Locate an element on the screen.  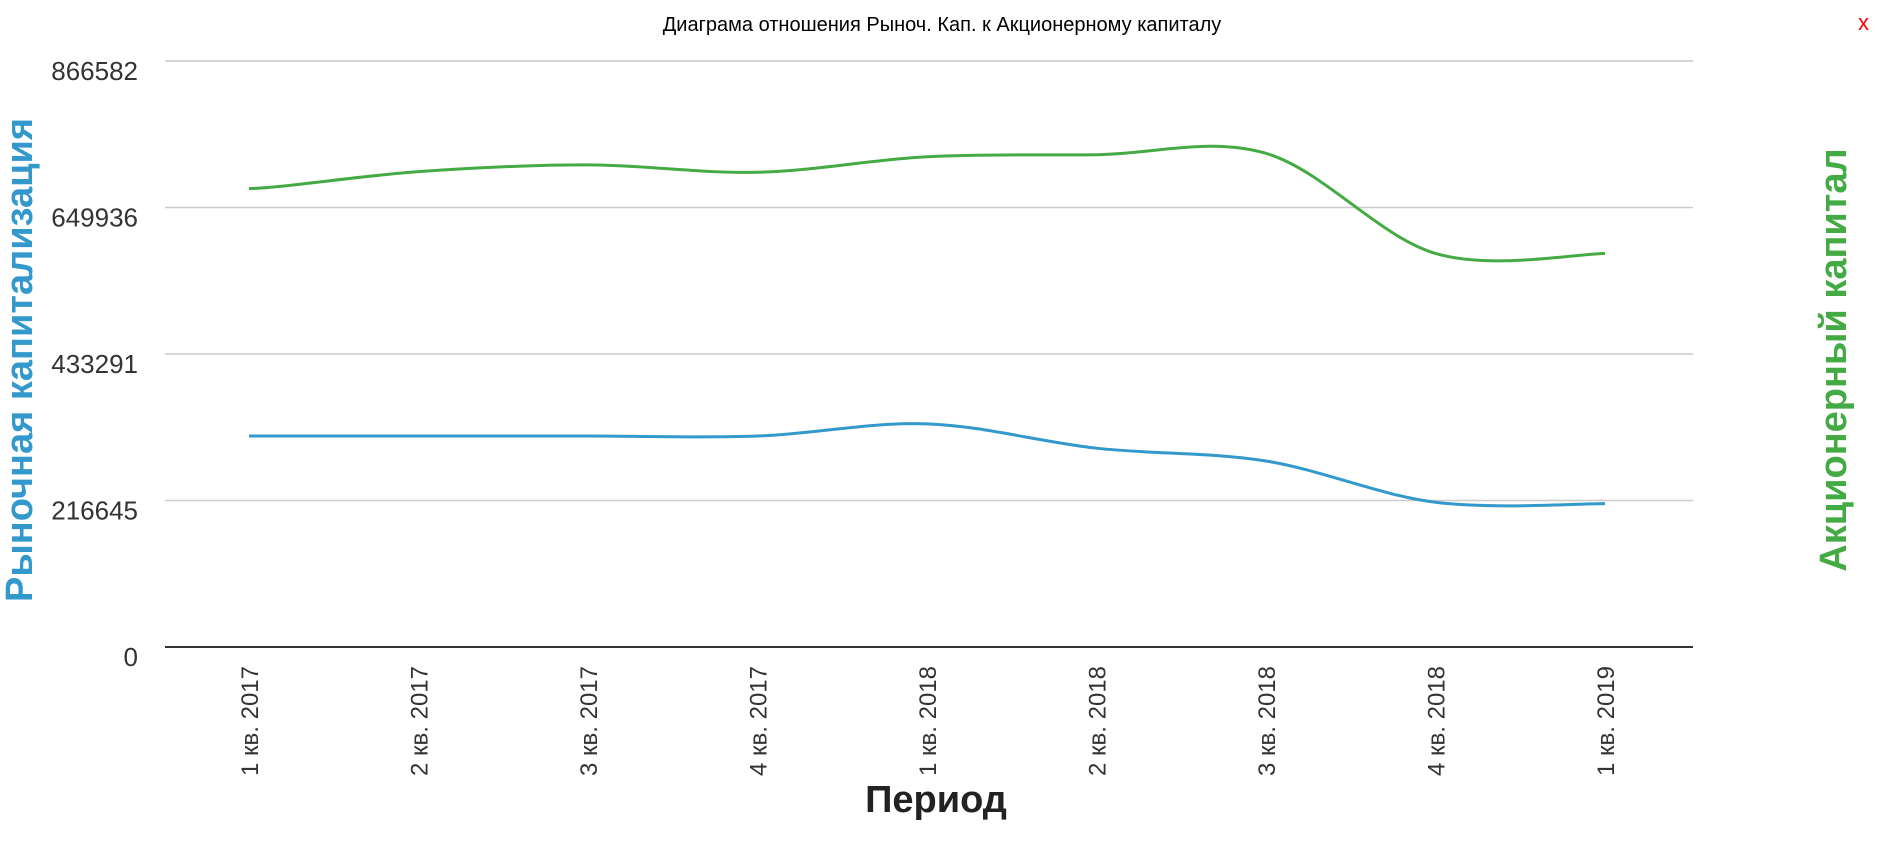
x-tick-label: 1 кв. 2017 is located at coordinates (250, 721).